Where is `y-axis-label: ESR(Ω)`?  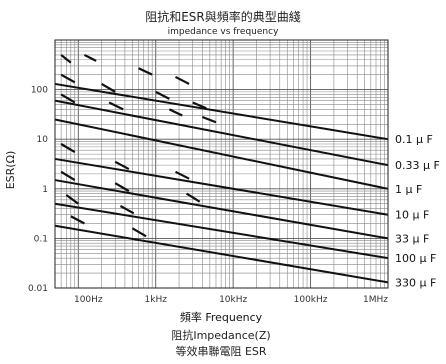 y-axis-label: ESR(Ω) is located at coordinates (10, 170).